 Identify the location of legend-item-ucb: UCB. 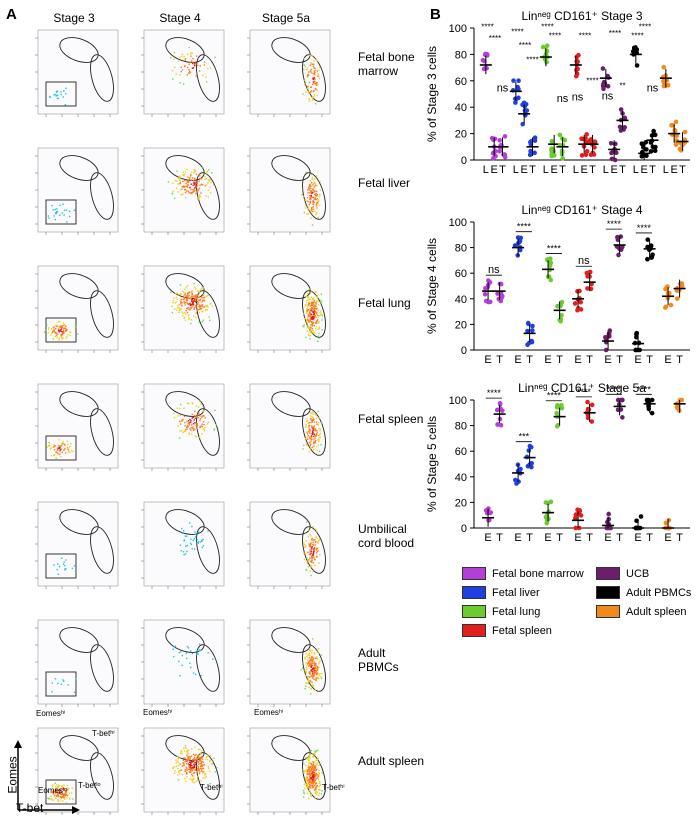
(622, 573).